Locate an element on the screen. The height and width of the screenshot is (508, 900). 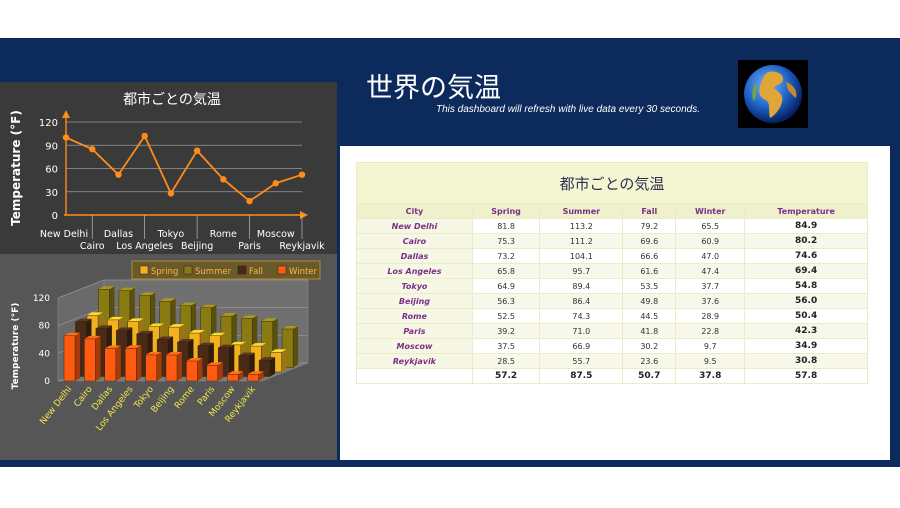
total-temperature: 57.8 is located at coordinates (806, 376).